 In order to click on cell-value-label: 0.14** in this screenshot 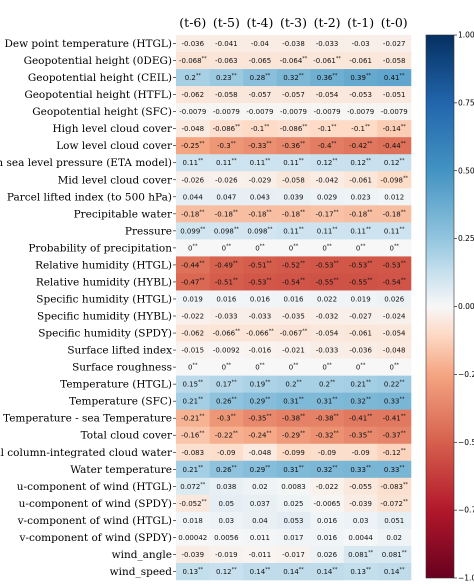, I will do `click(260, 571)`.